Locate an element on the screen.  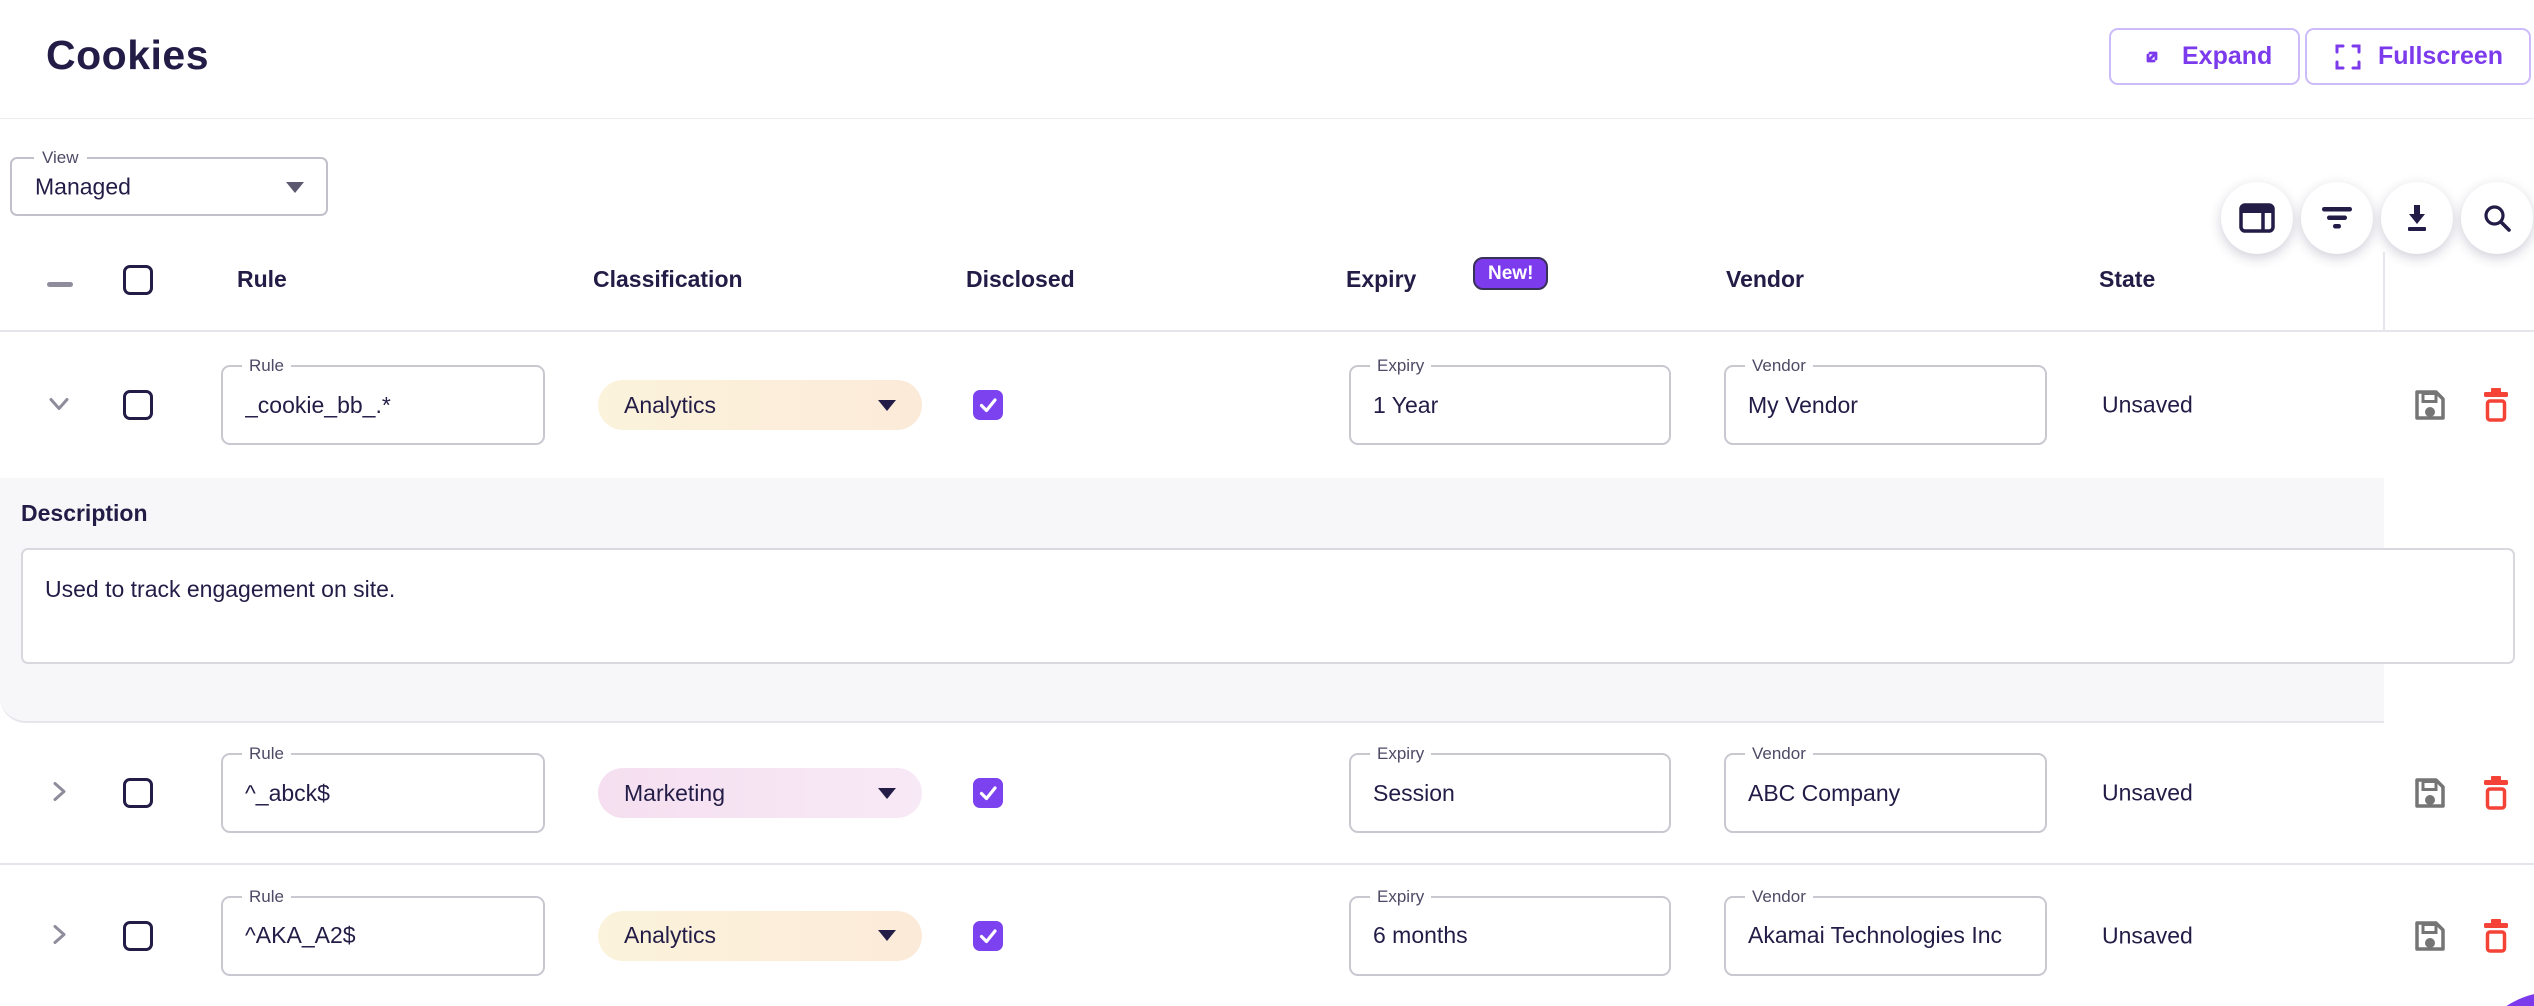
table-row: Rule Marketing Expiry Vendor Unsaved is located at coordinates (1267, 794).